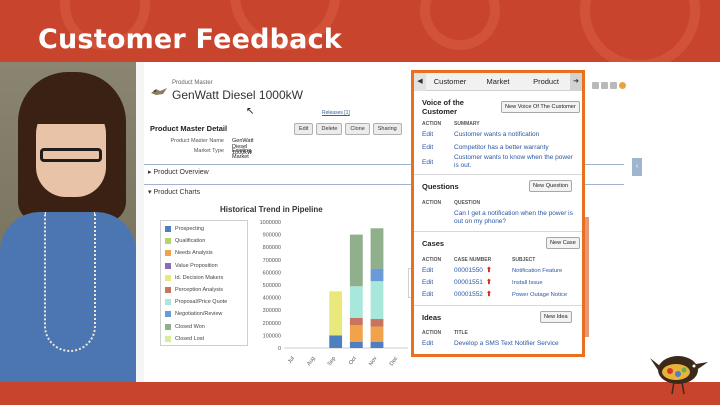 The height and width of the screenshot is (405, 720). I want to click on col-question: QUESTION, so click(467, 203).